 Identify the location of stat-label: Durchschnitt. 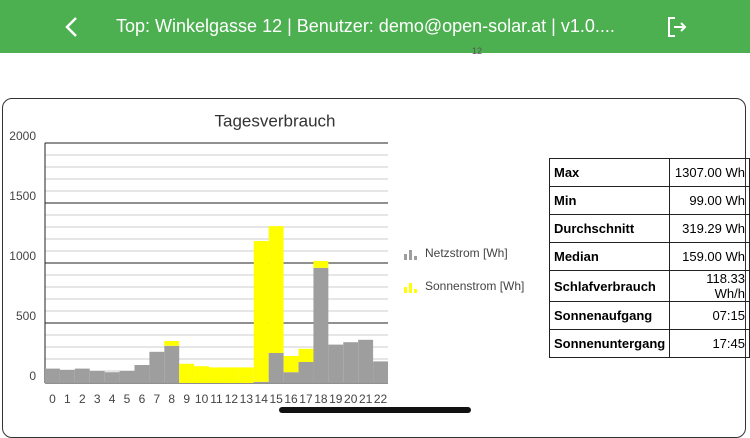
(609, 228).